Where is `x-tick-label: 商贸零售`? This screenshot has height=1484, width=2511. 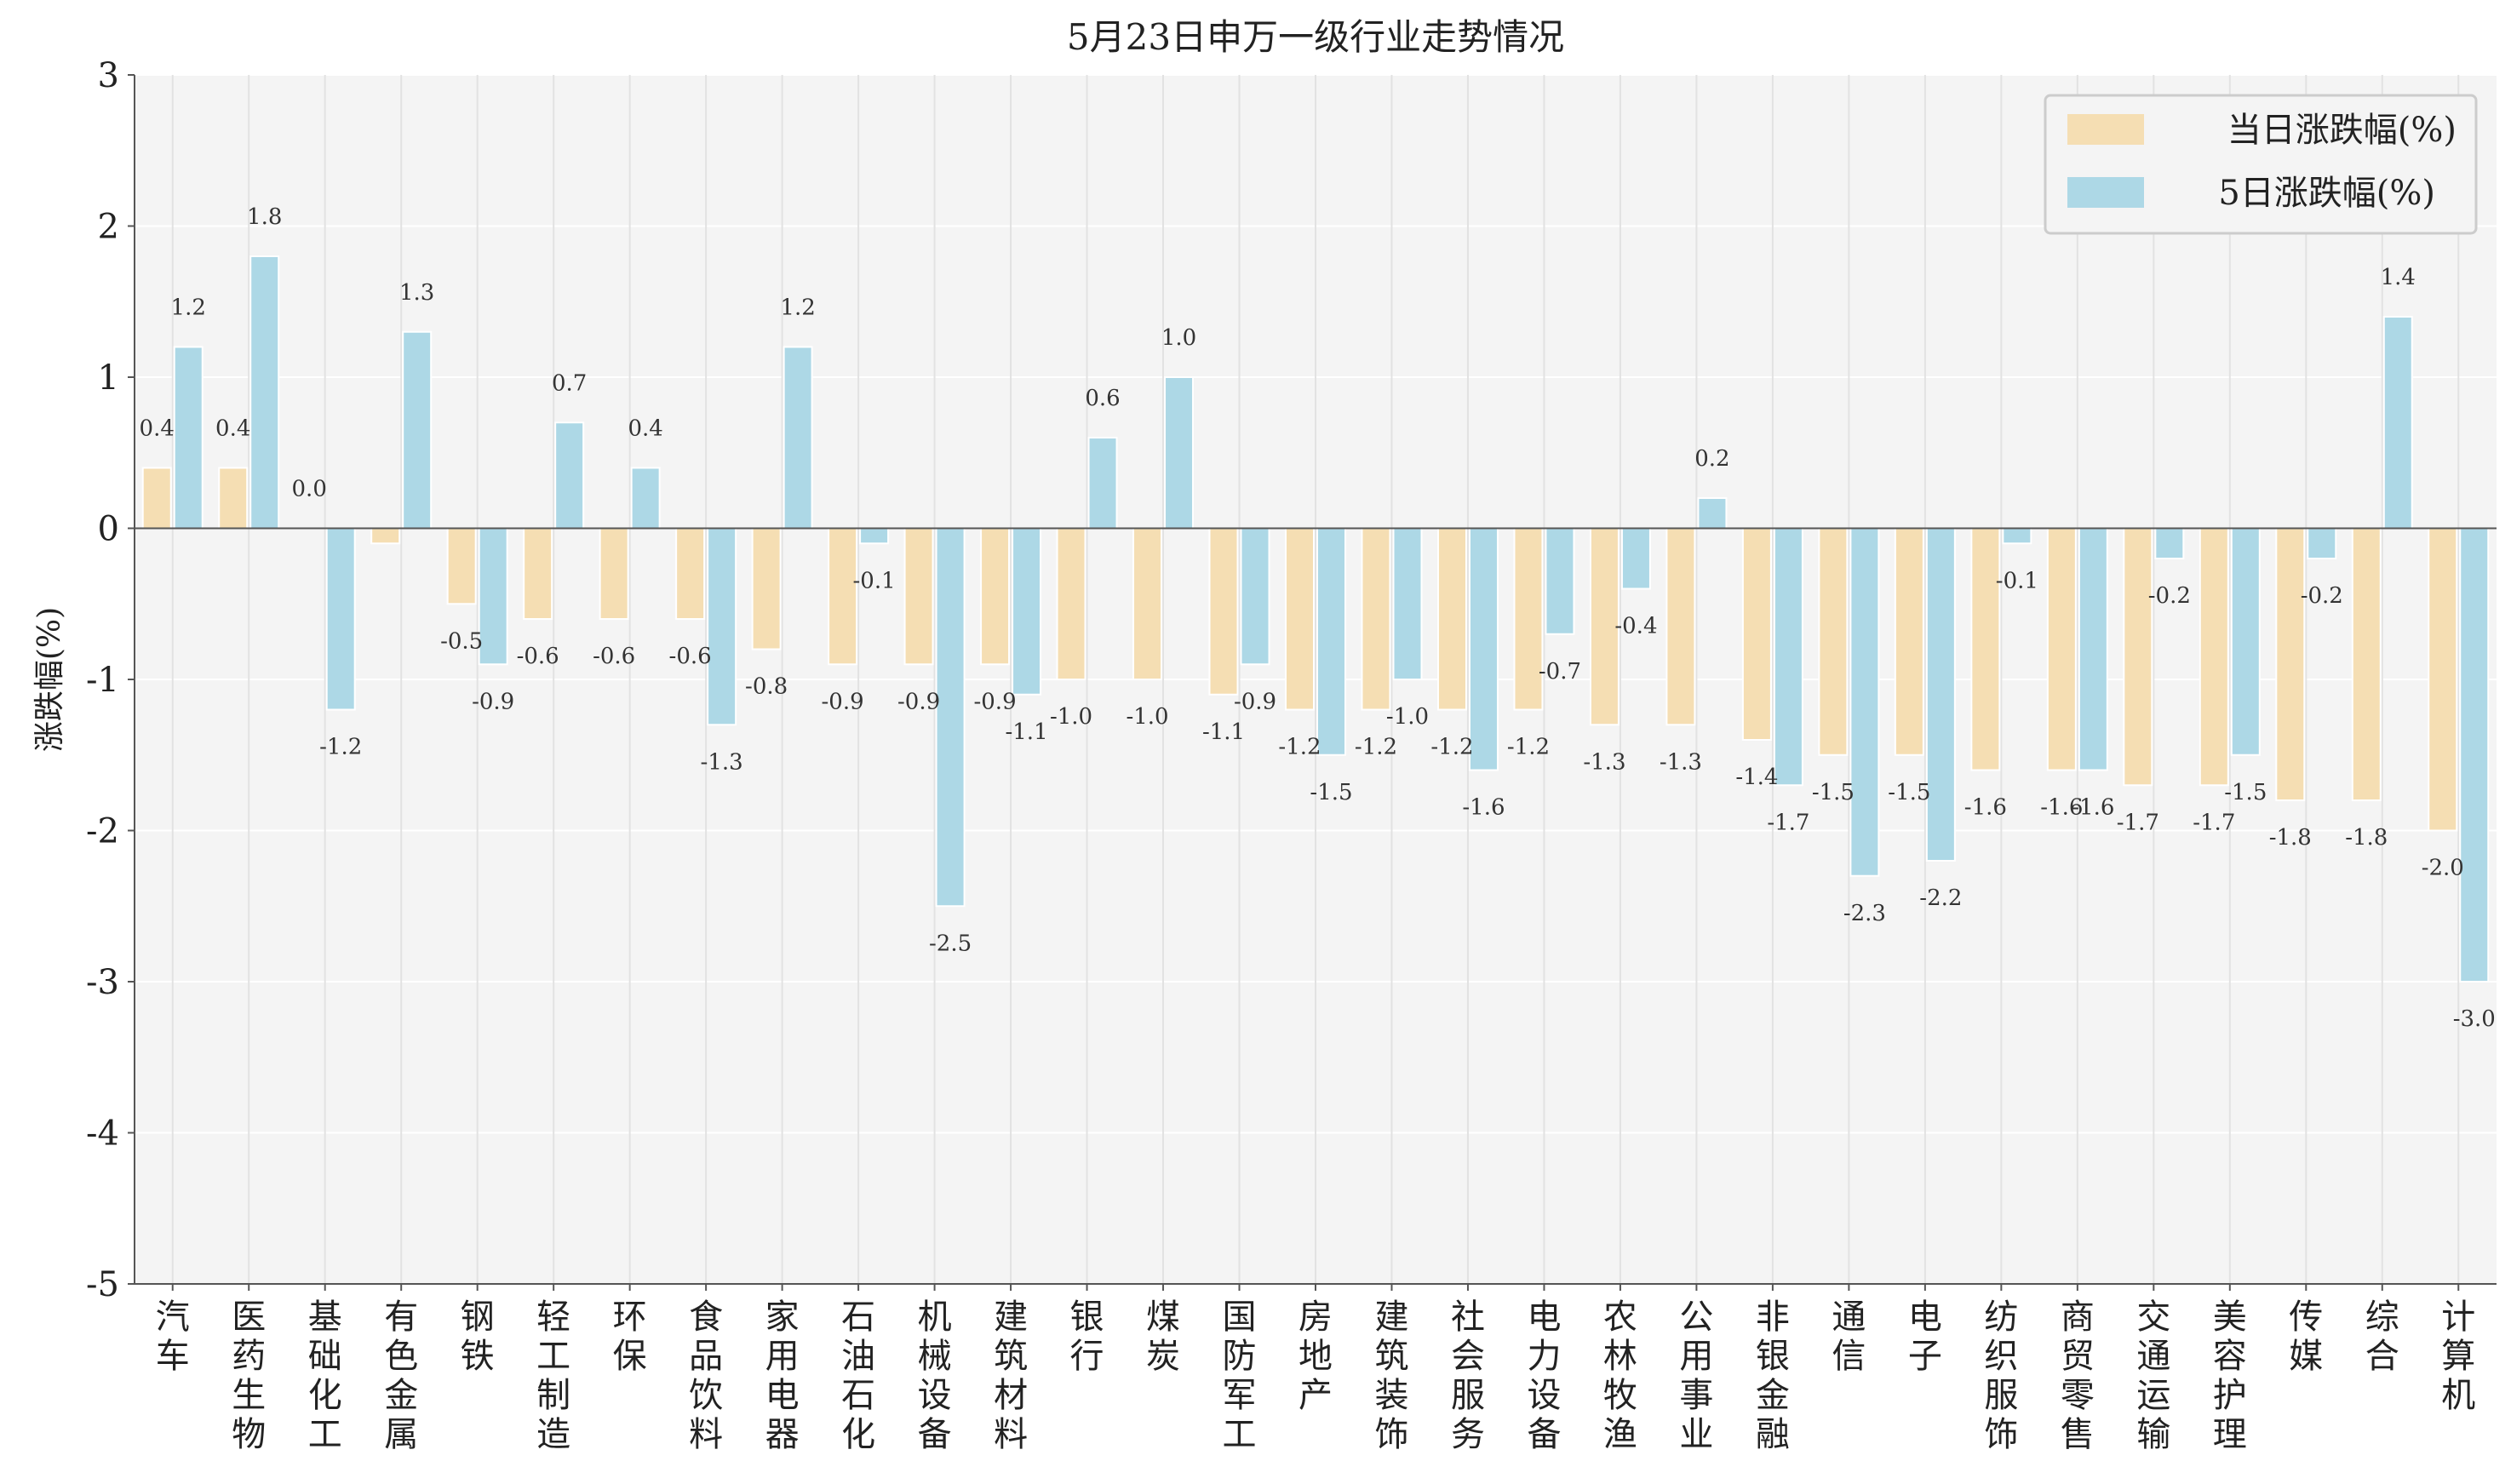
x-tick-label: 商贸零售 is located at coordinates (2078, 1376).